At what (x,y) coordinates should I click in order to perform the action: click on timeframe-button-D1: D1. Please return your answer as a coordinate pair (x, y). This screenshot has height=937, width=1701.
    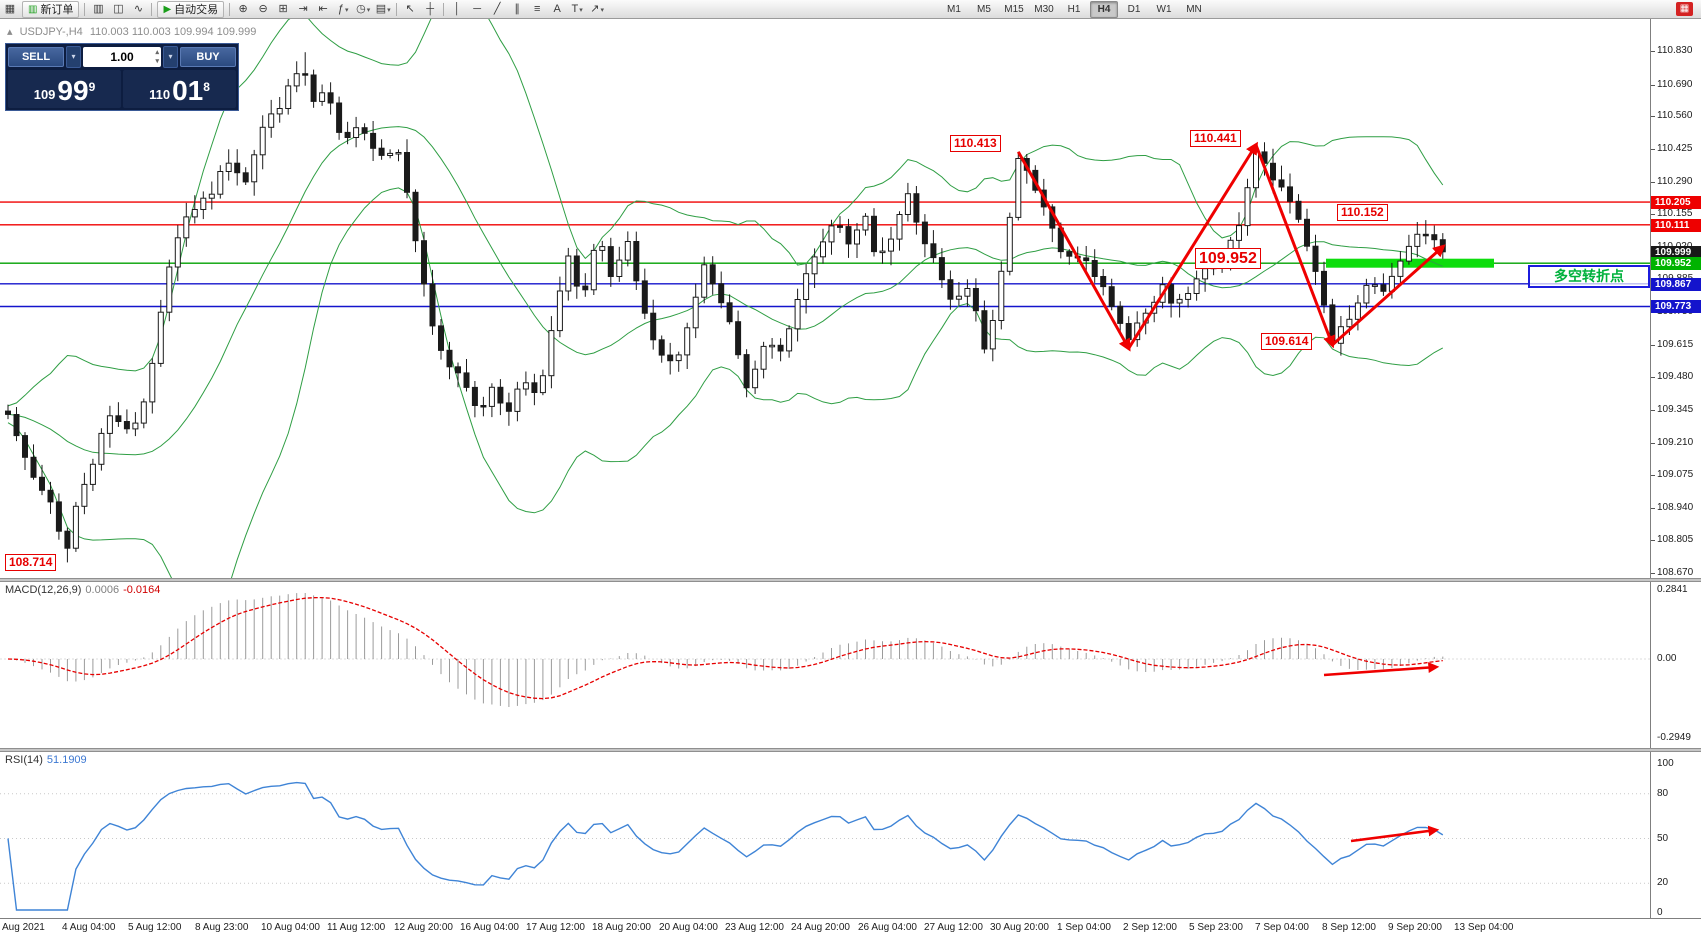
    Looking at the image, I should click on (1134, 9).